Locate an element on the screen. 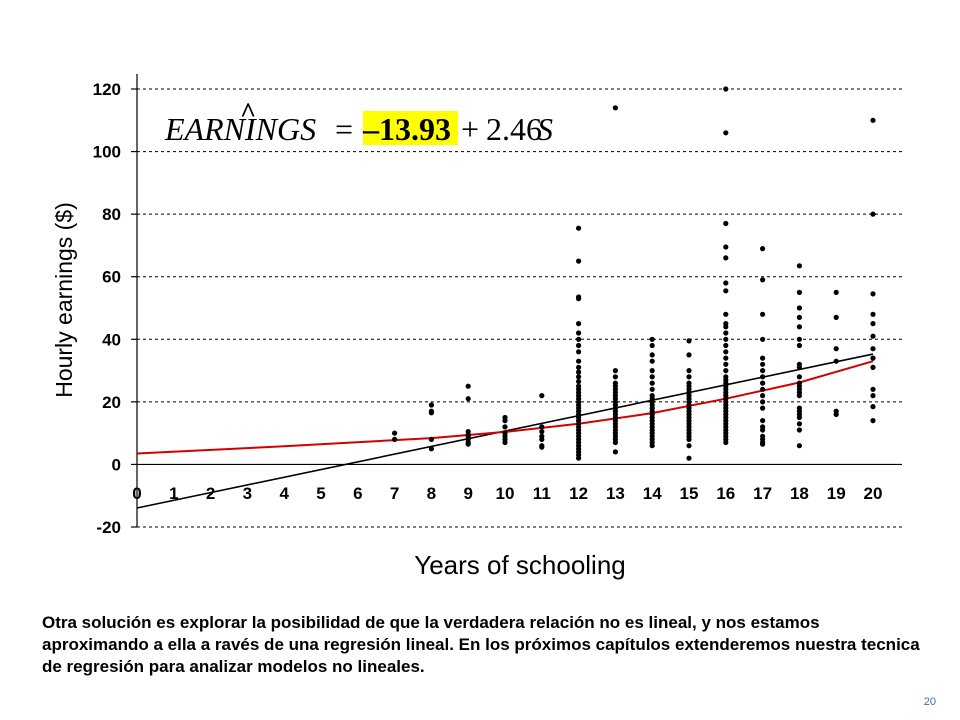 This screenshot has height=720, width=960. x-tick-label: 2 is located at coordinates (210, 493).